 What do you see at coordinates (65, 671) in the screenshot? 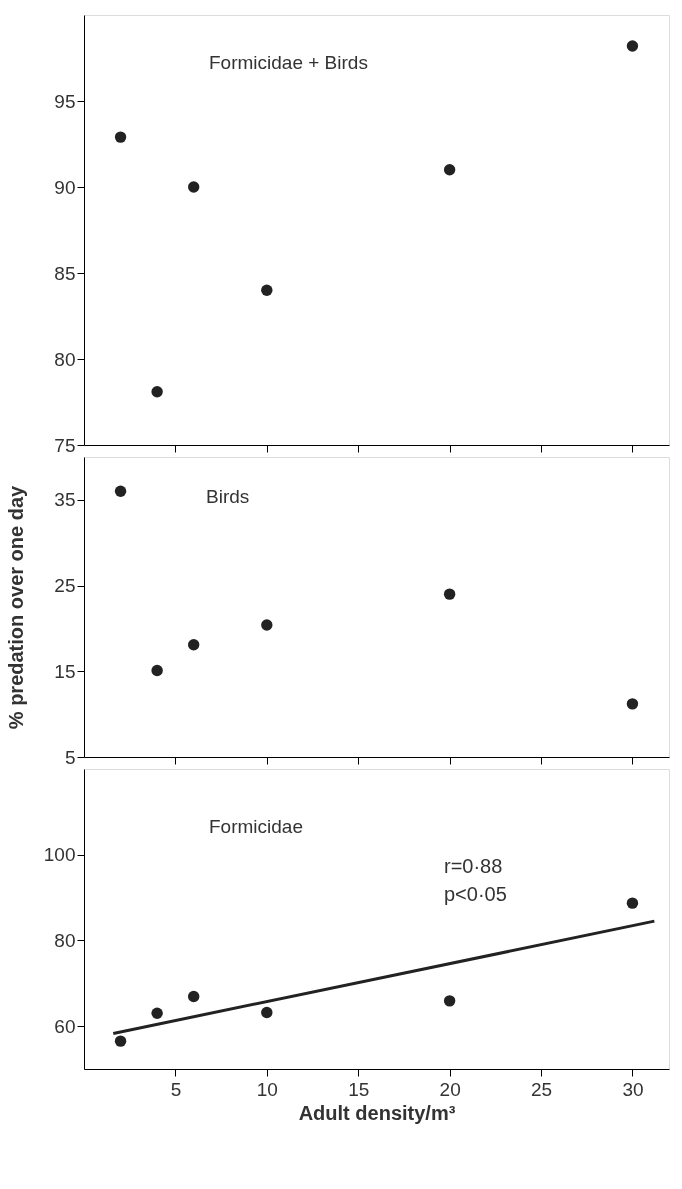
I see `y-tick-label: 15` at bounding box center [65, 671].